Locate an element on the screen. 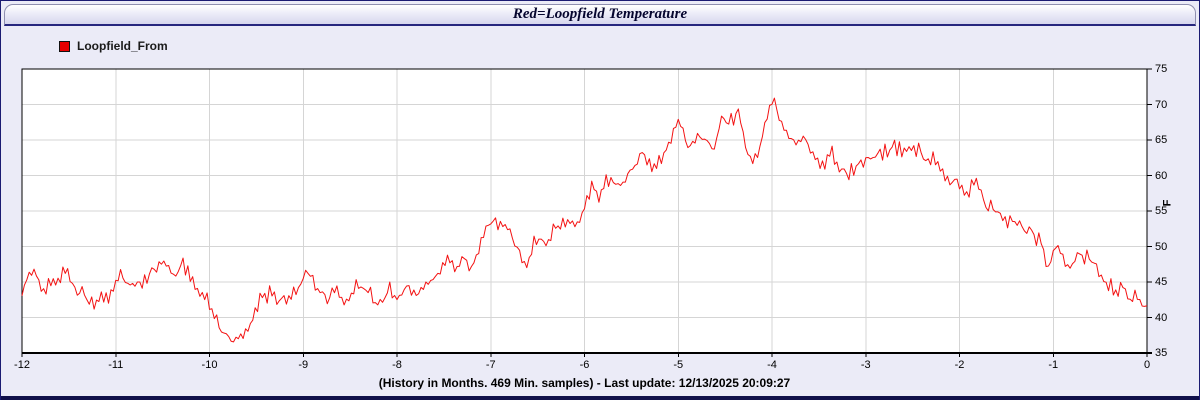  x-axis-tick-label: 0 is located at coordinates (1147, 365).